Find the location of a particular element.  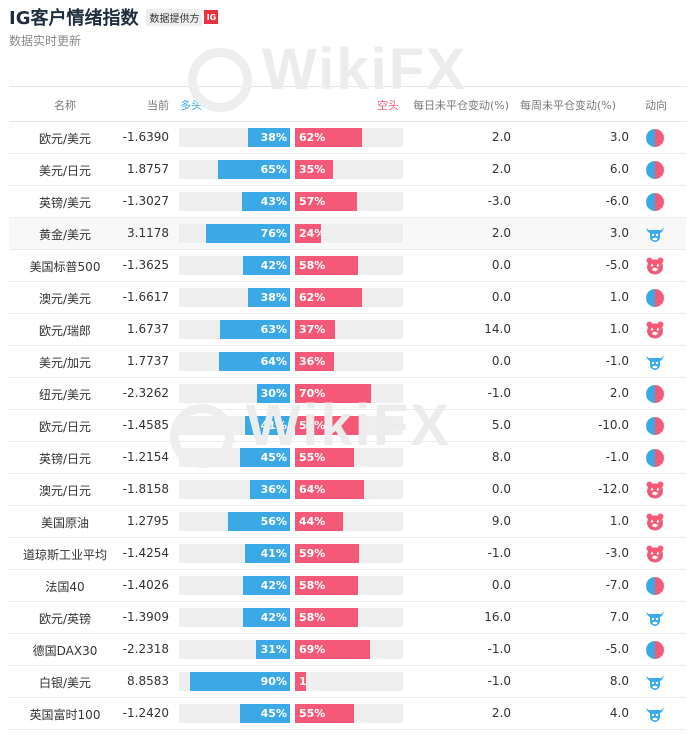

short-bar: 44% is located at coordinates (319, 521).